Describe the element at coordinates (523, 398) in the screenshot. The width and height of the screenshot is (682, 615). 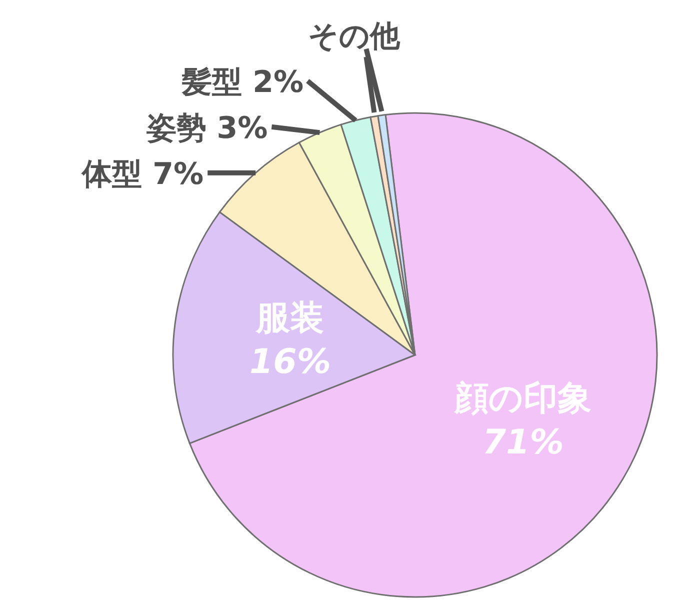
I see `slice-label: 顔の印象` at that location.